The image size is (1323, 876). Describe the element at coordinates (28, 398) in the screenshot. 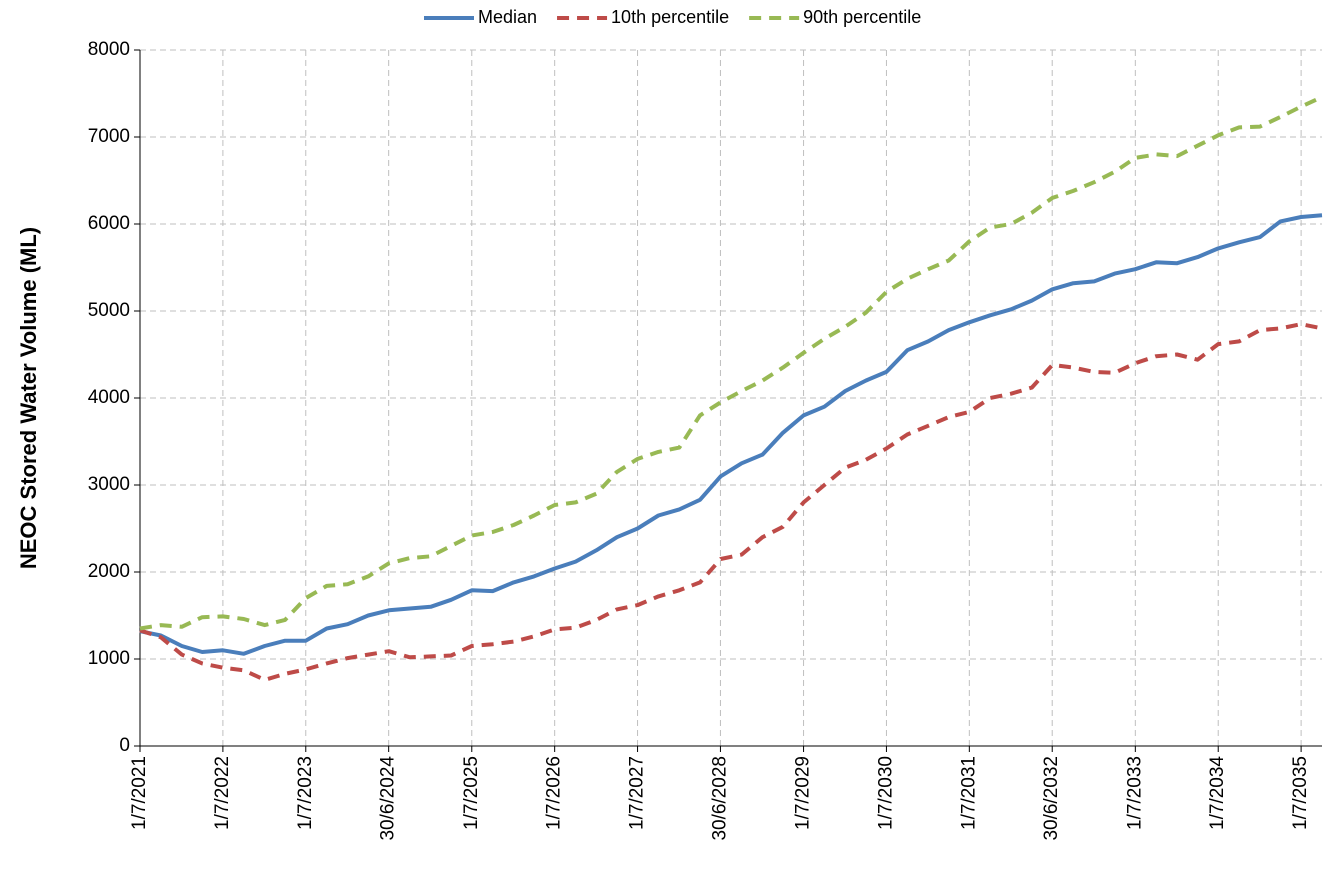

I see `y-axis-label: NEOC Stored Water Volume (ML)` at that location.